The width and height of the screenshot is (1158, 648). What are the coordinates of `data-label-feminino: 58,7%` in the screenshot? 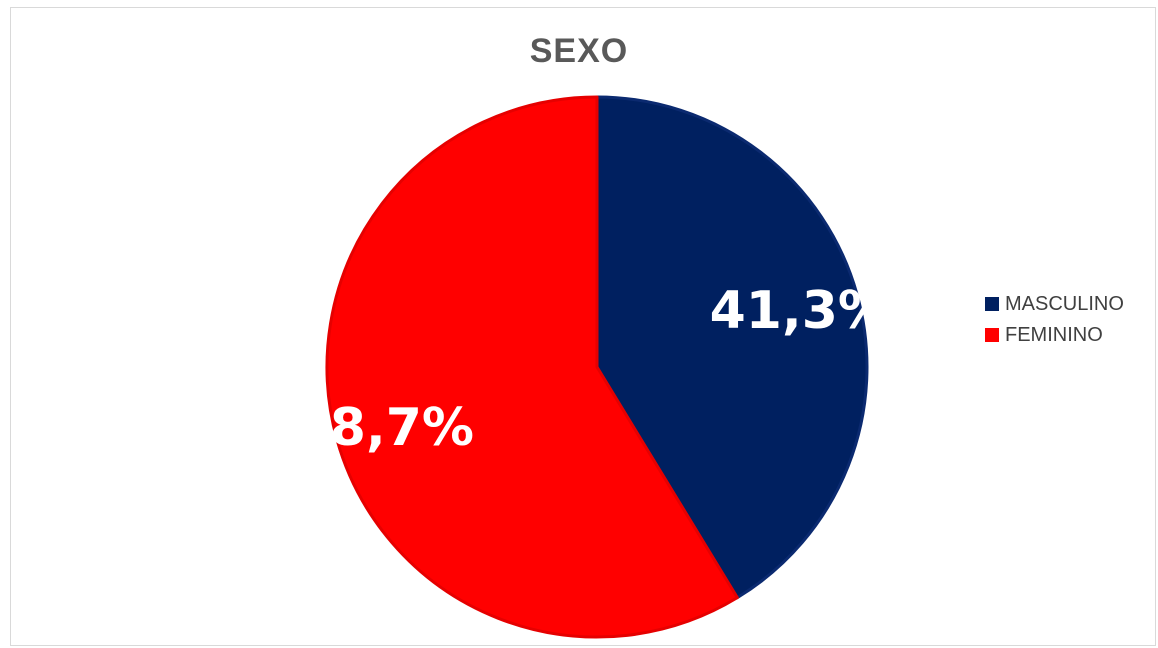 It's located at (384, 428).